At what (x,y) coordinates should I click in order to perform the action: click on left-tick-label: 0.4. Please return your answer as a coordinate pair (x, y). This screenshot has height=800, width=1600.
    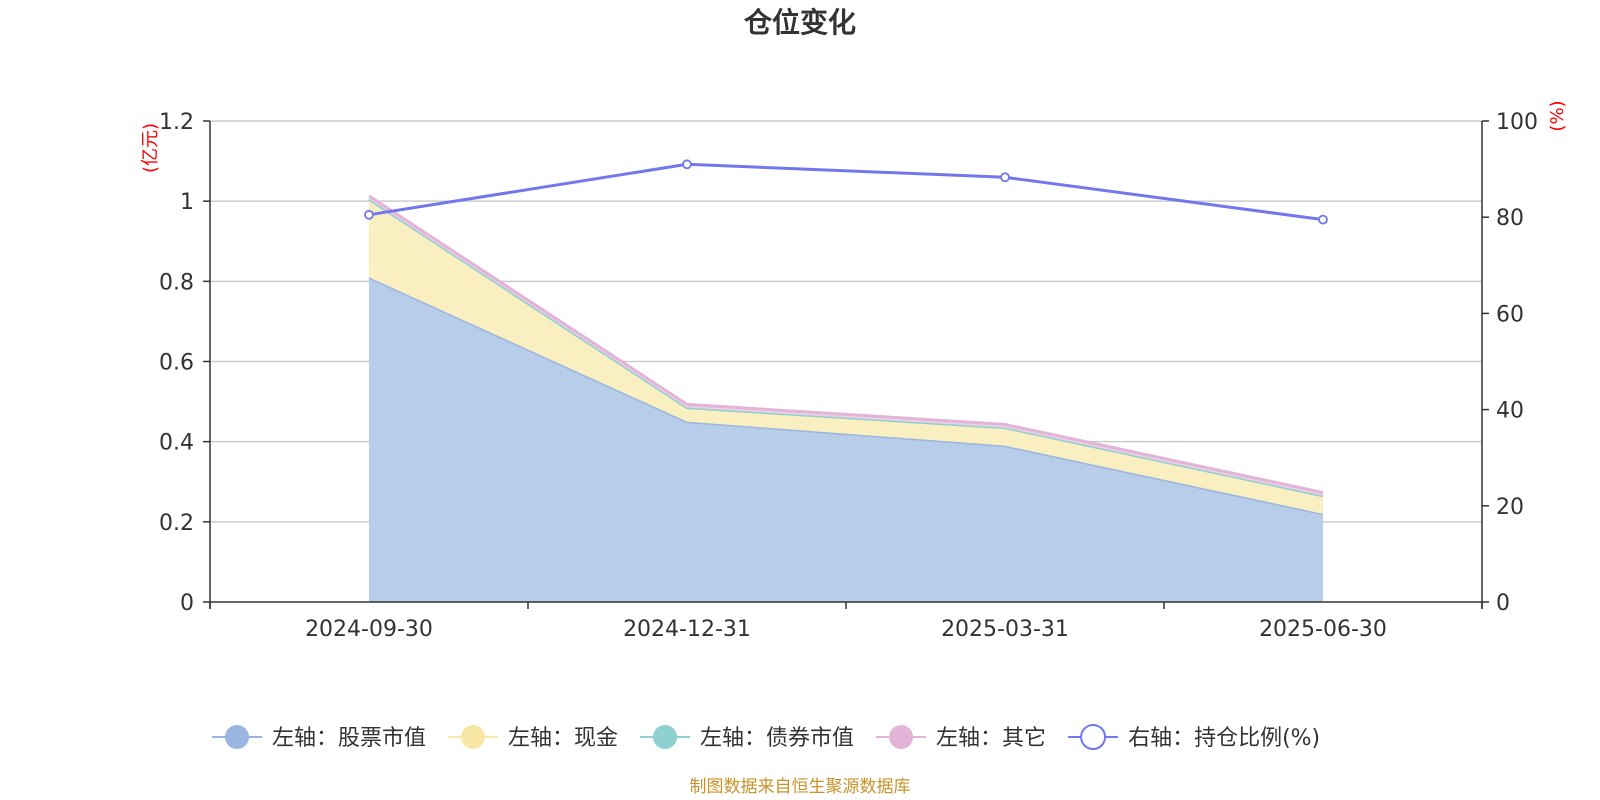
    Looking at the image, I should click on (176, 443).